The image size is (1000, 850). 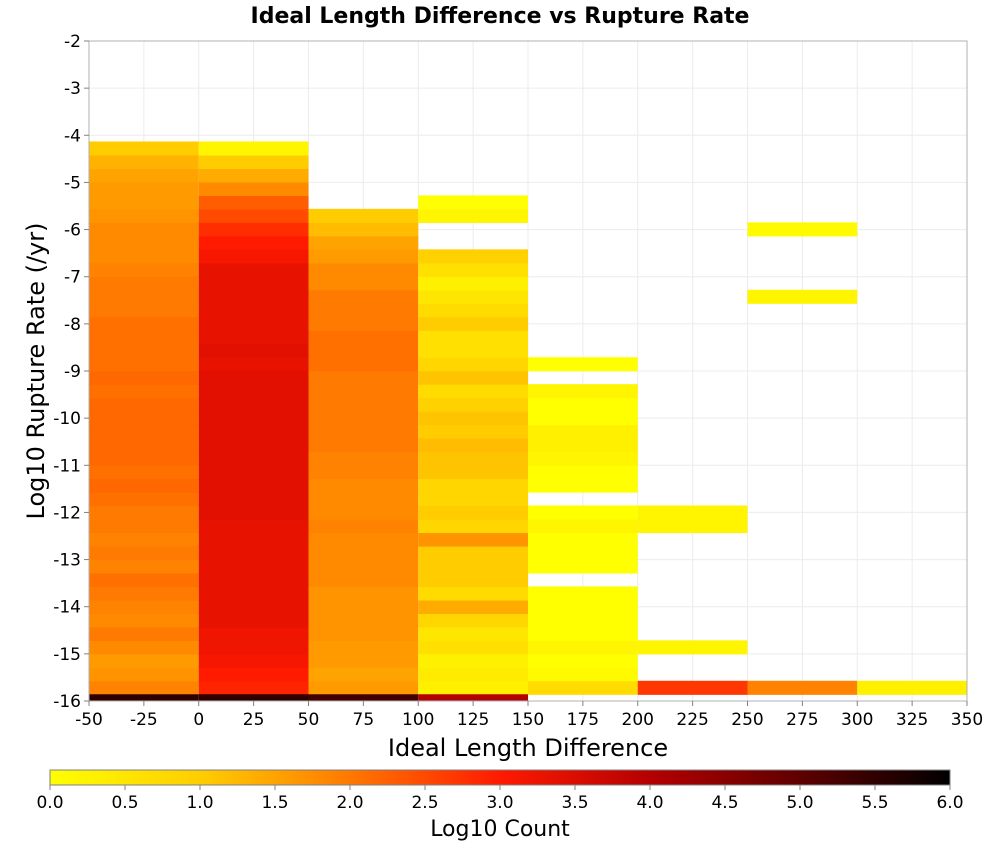 What do you see at coordinates (528, 748) in the screenshot?
I see `x-axis-label: Ideal Length Difference` at bounding box center [528, 748].